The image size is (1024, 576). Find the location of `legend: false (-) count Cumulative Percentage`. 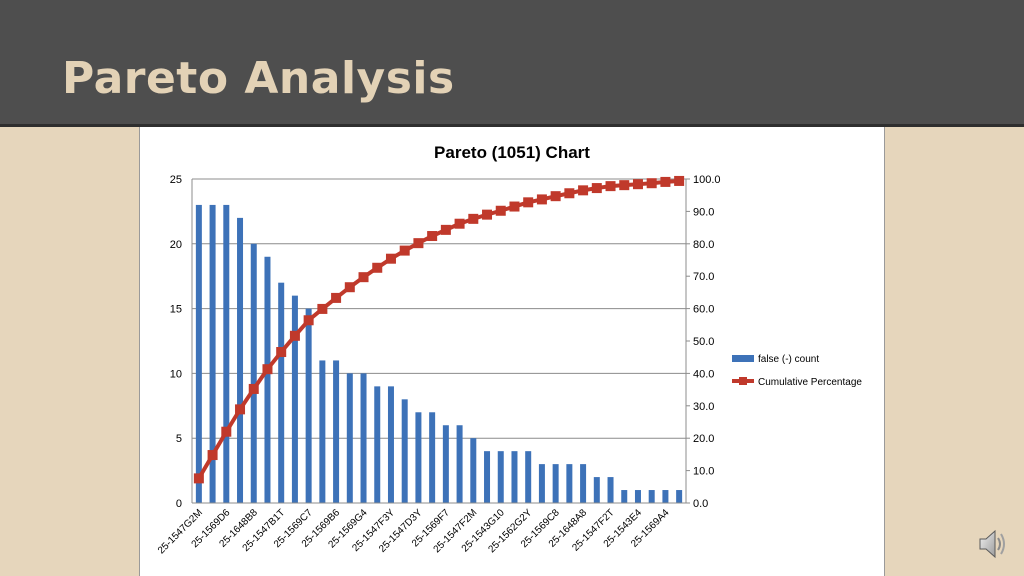

legend: false (-) count Cumulative Percentage is located at coordinates (797, 371).